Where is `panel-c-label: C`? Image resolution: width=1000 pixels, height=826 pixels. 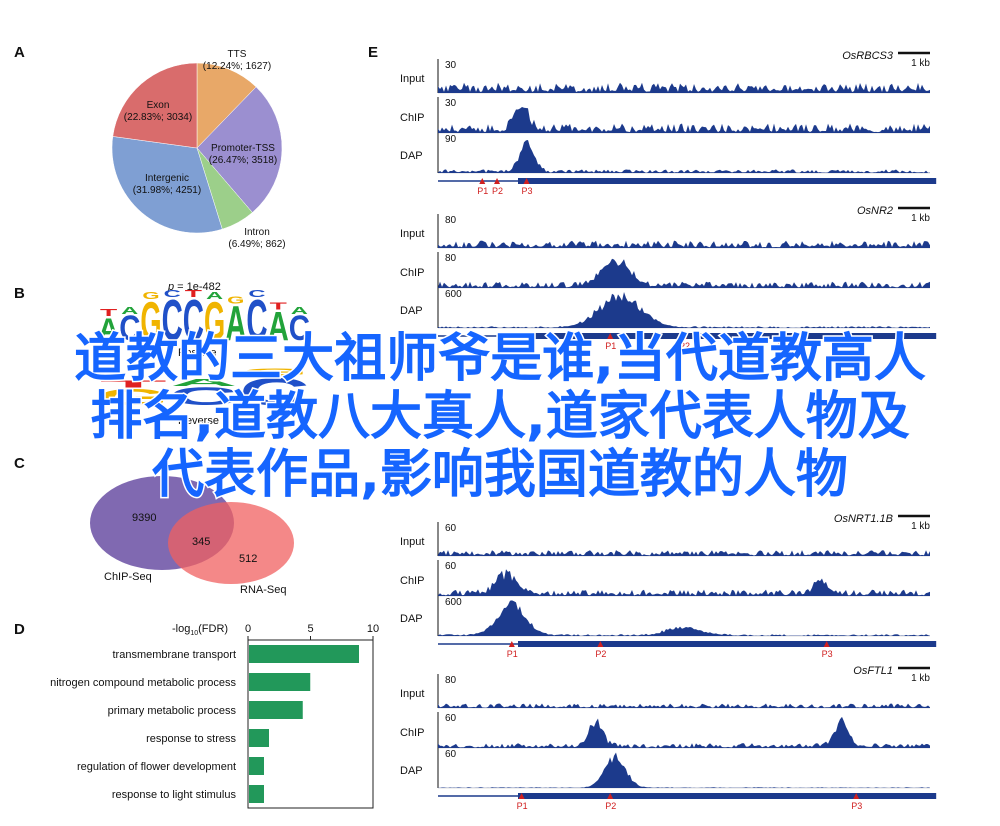
panel-c-label: C is located at coordinates (19, 463).